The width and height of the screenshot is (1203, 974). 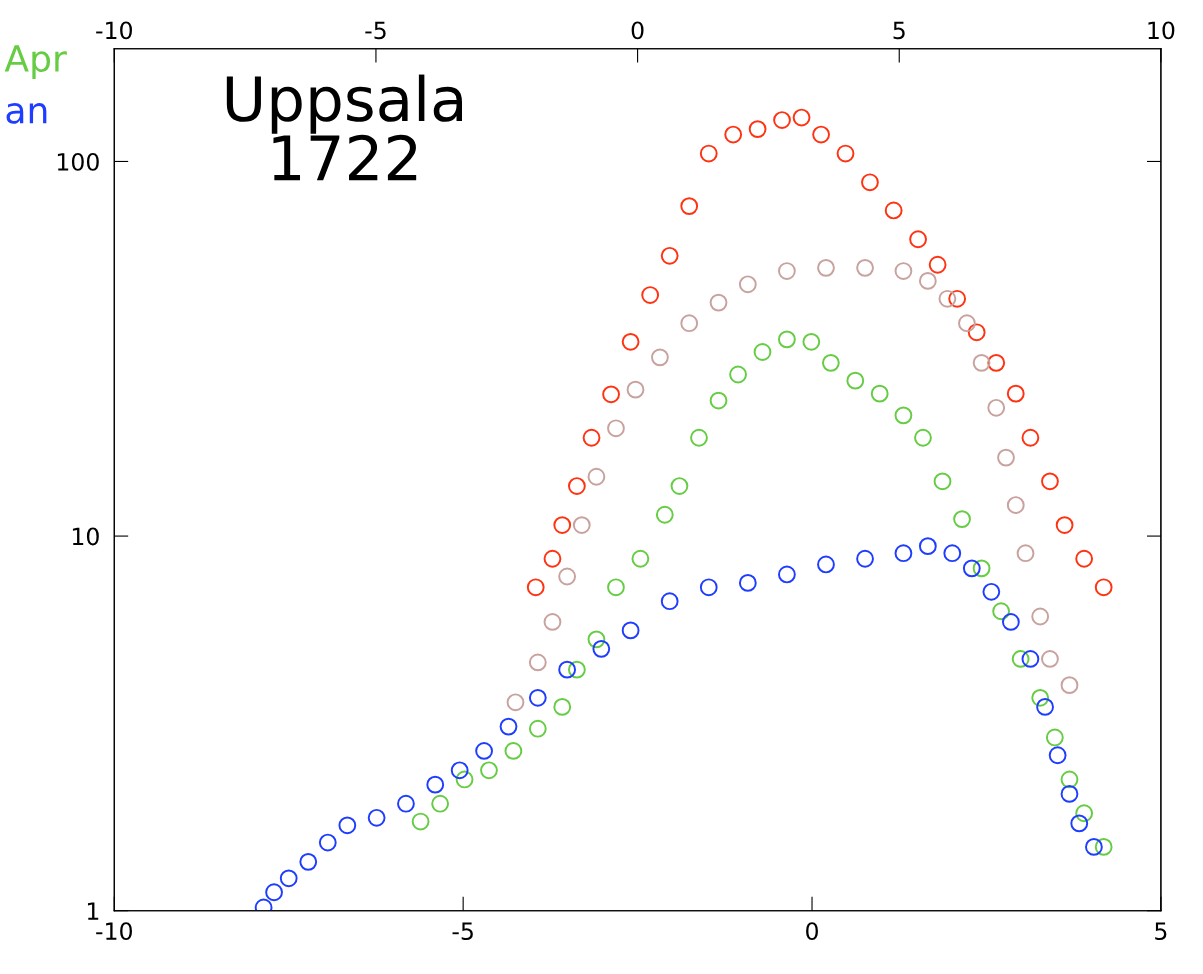 I want to click on y-tick-label: 10, so click(x=85, y=536).